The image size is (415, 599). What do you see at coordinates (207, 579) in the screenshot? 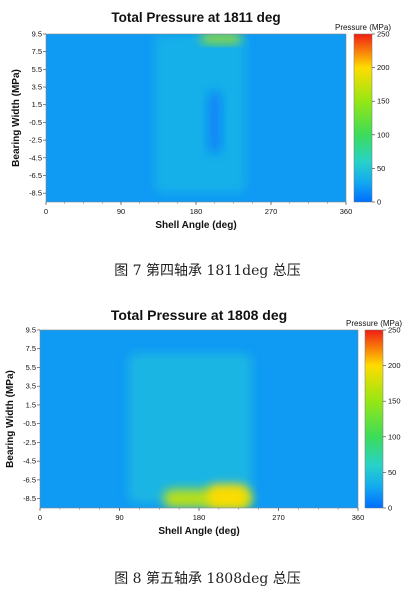
I see `figure-2-caption: 图 8 第五轴承 1808deg 总压` at bounding box center [207, 579].